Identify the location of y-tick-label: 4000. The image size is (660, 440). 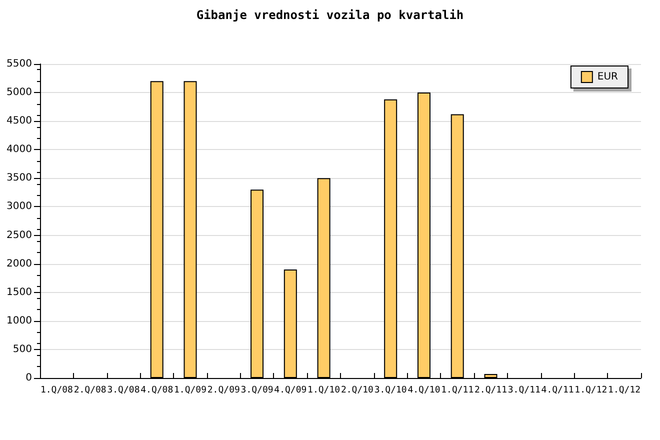
(19, 150).